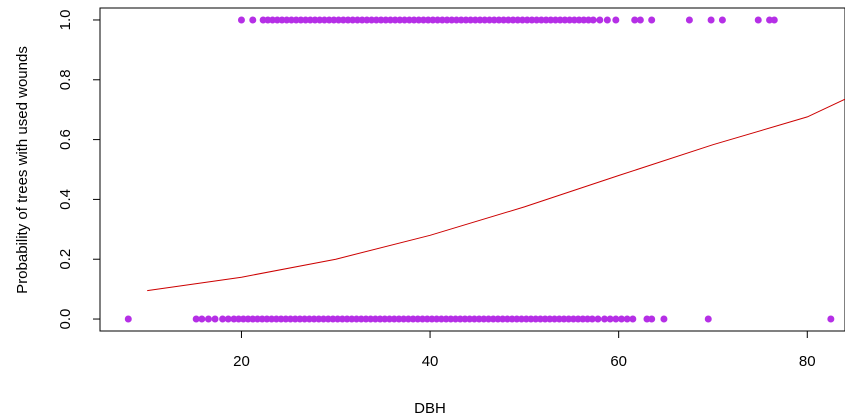 The width and height of the screenshot is (845, 417). Describe the element at coordinates (430, 408) in the screenshot. I see `x-axis-title: DBH` at that location.